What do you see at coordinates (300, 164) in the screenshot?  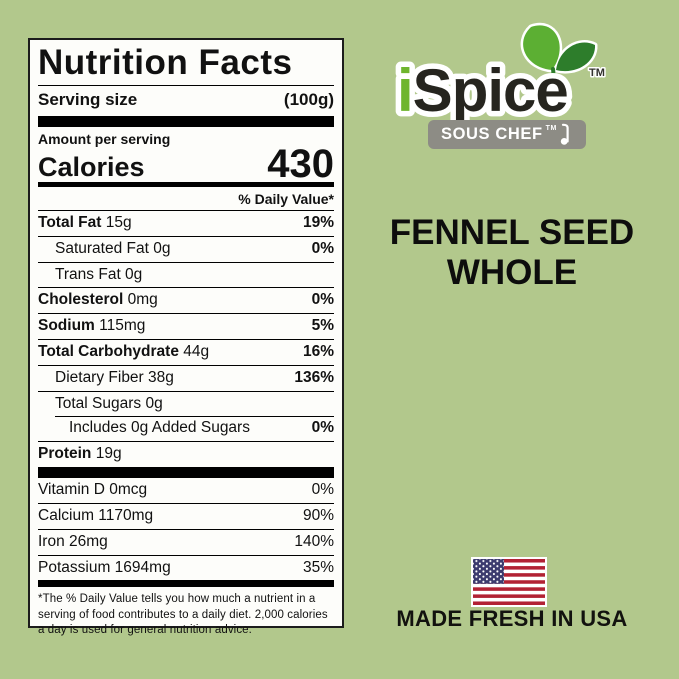 I see `calories-value: 430` at bounding box center [300, 164].